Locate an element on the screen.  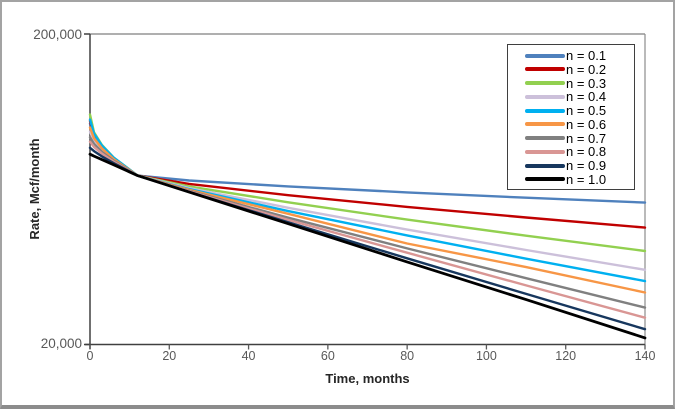
legend-entry: n = 0.9 is located at coordinates (577, 165).